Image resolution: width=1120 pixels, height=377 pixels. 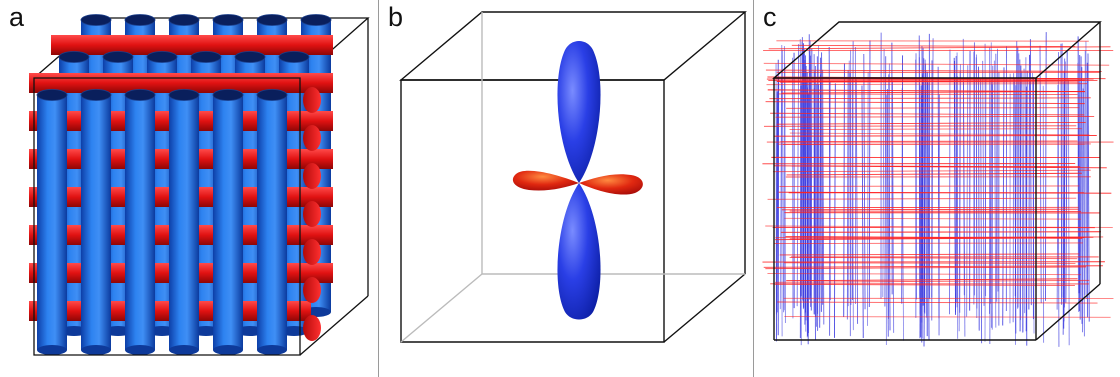 What do you see at coordinates (334, 325) in the screenshot?
I see `cube-edge` at bounding box center [334, 325].